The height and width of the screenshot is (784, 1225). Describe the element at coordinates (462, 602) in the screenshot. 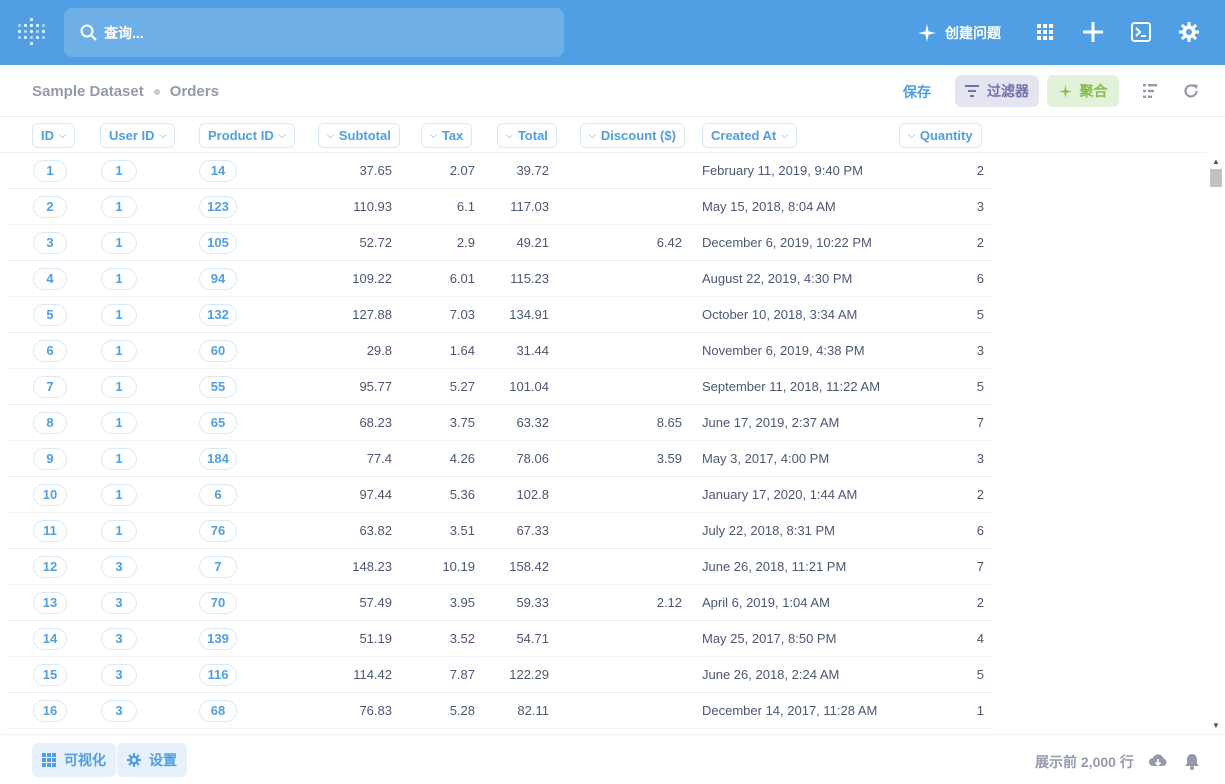

I see `cell-tax: 3.95` at that location.